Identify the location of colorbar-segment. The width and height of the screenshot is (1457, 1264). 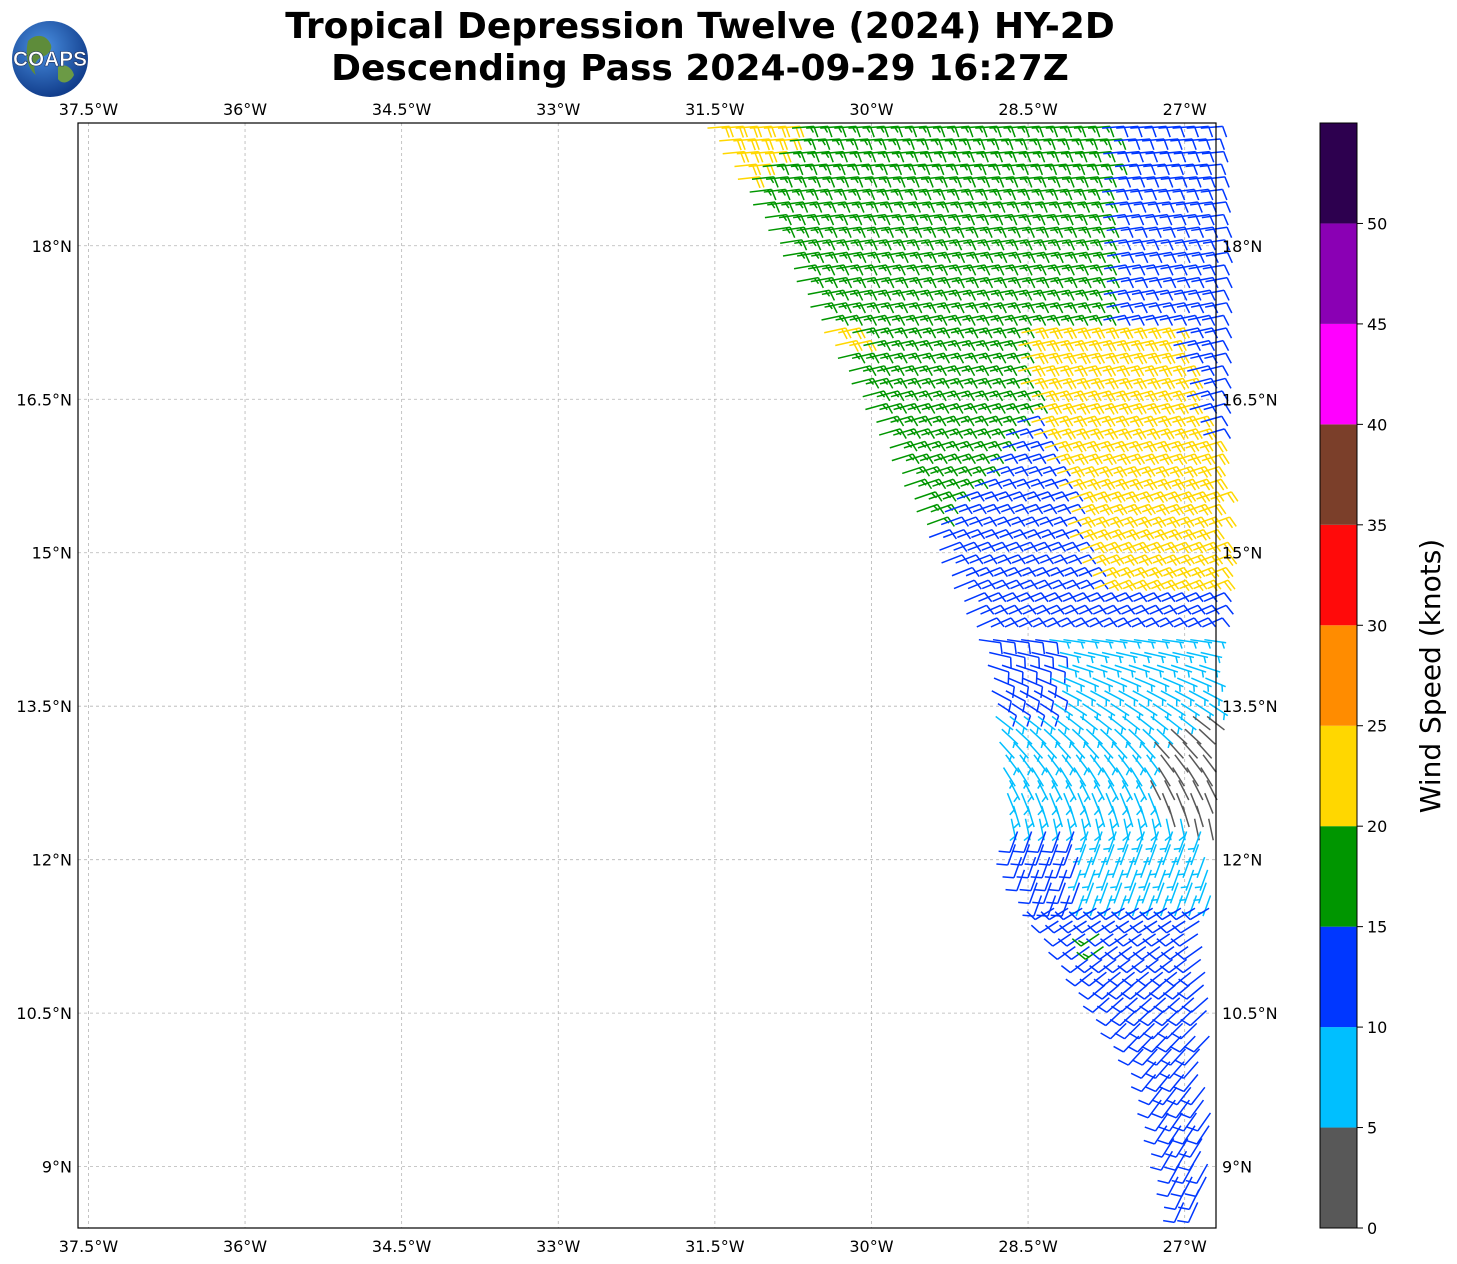
(1338, 675).